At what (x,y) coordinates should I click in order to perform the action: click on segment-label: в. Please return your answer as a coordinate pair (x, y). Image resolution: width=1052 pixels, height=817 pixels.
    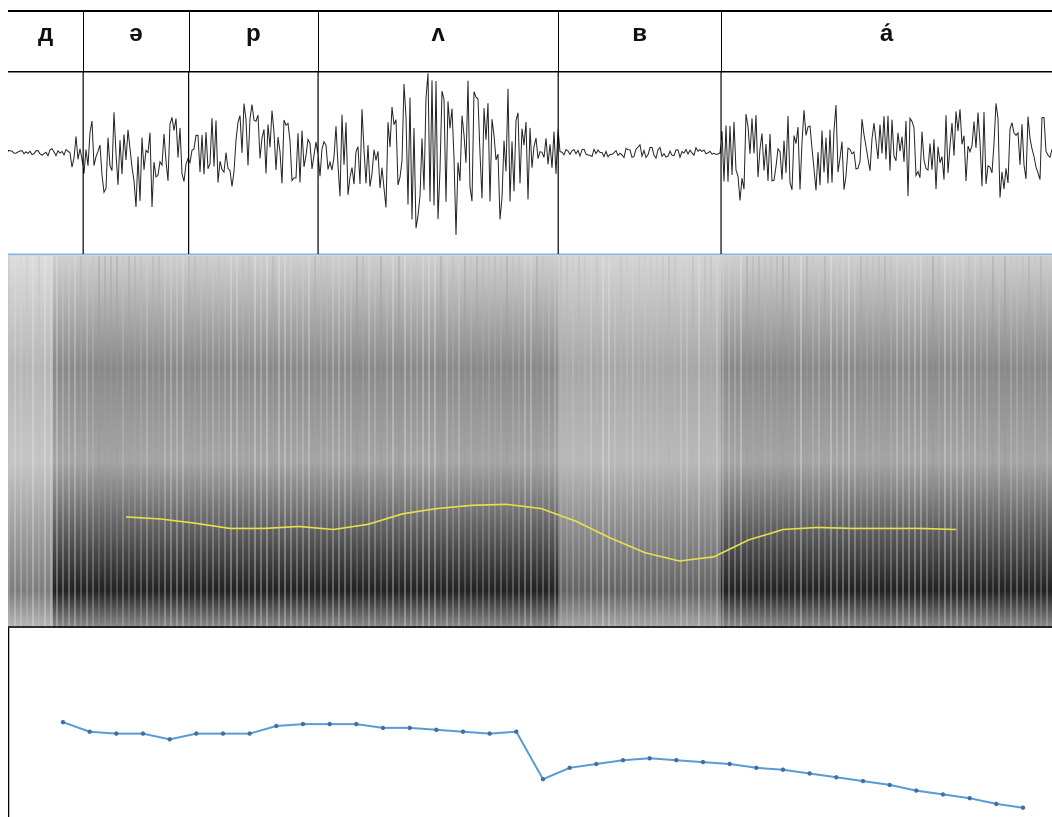
    Looking at the image, I should click on (639, 33).